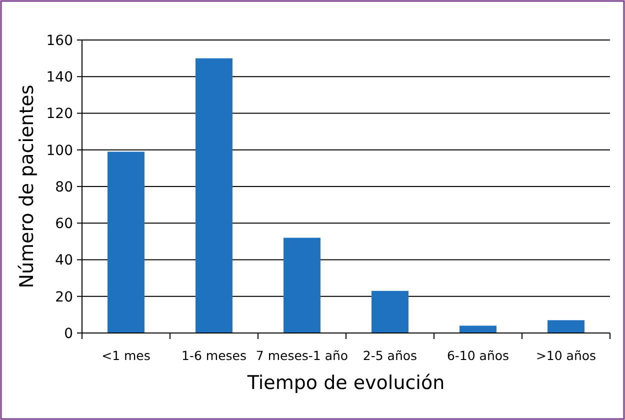 This screenshot has width=625, height=420. Describe the element at coordinates (390, 355) in the screenshot. I see `x-tick-label: 2-5 años` at that location.